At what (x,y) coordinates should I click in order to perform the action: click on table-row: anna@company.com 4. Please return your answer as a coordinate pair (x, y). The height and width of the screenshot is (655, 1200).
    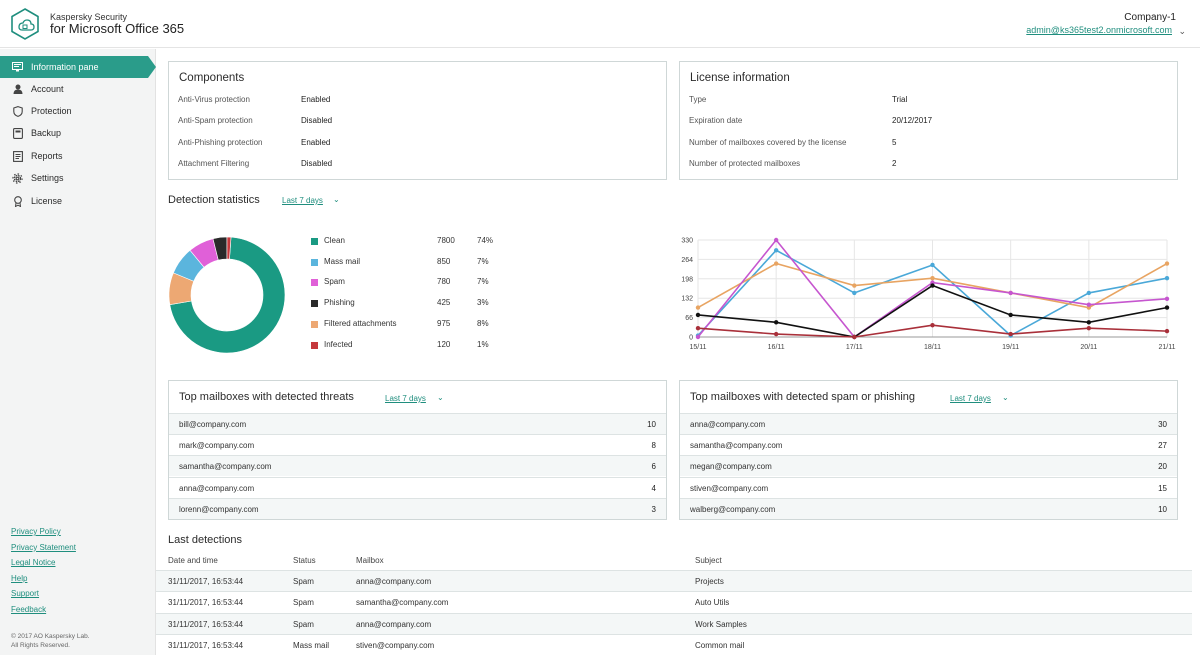
    Looking at the image, I should click on (417, 487).